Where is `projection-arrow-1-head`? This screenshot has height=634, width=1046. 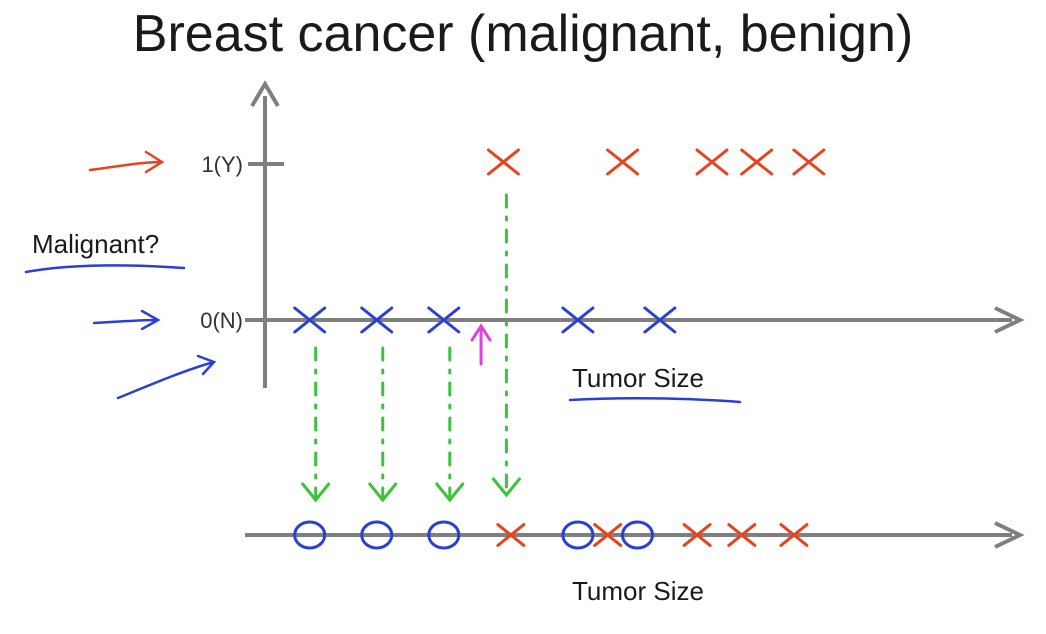 projection-arrow-1-head is located at coordinates (383, 492).